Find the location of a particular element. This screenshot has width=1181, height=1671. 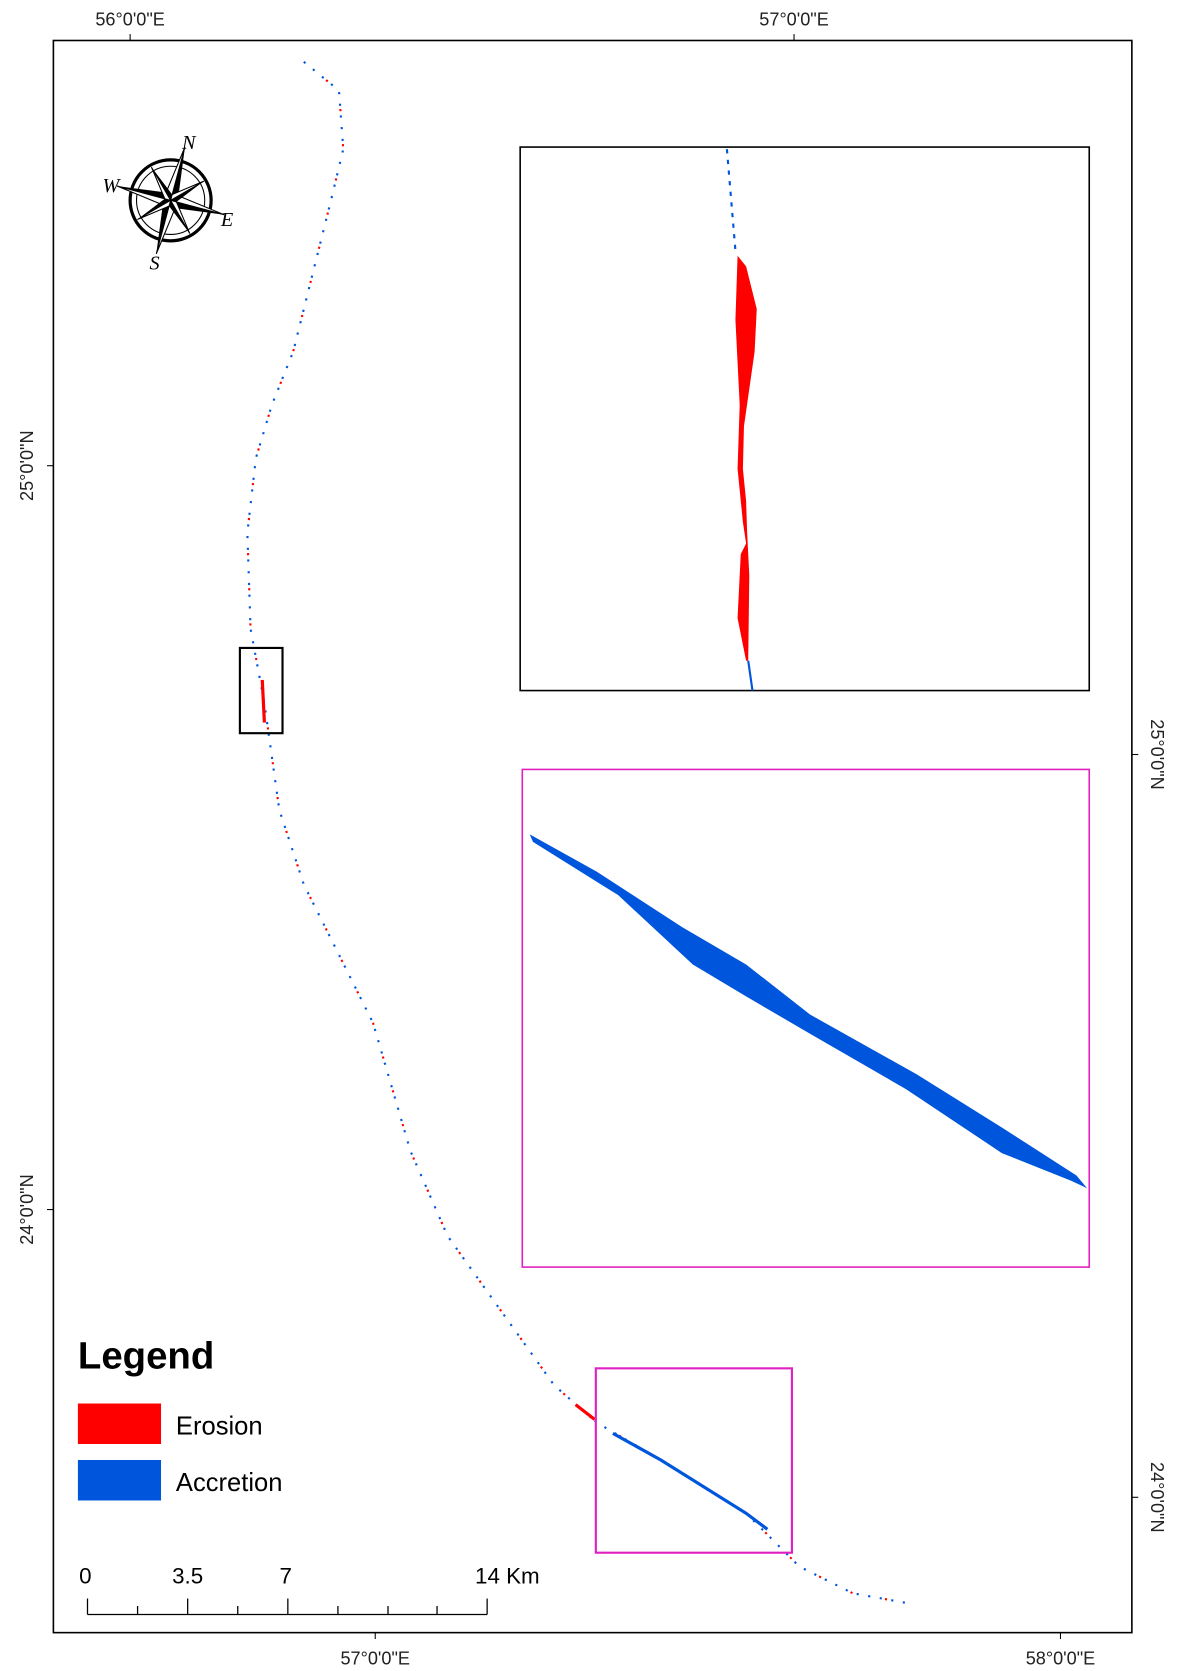

legend-label: Accretion is located at coordinates (229, 1483).